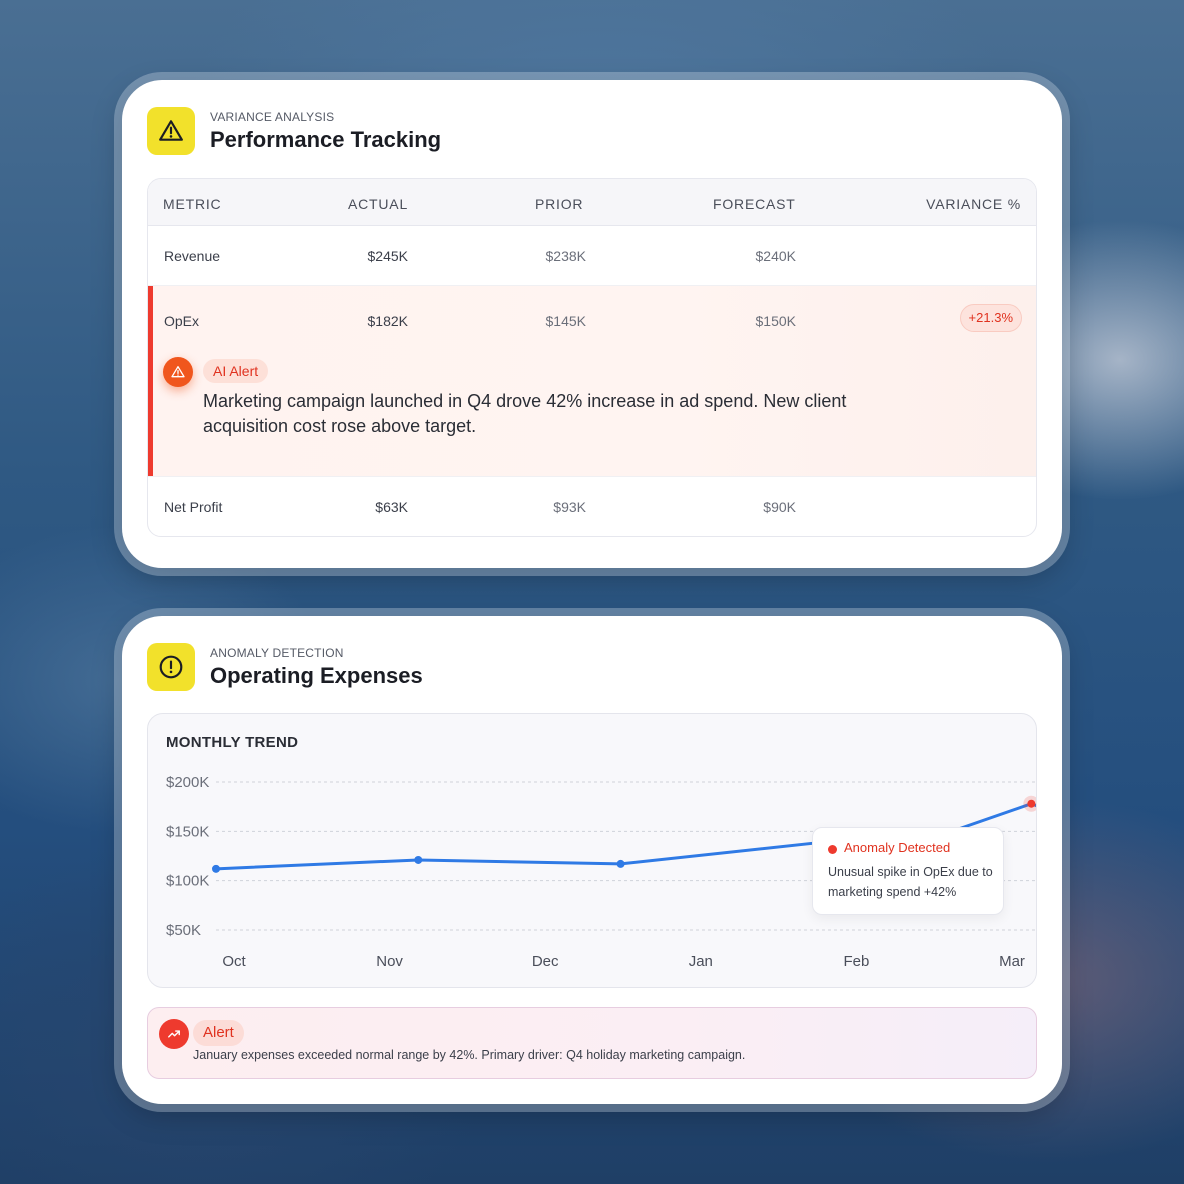 This screenshot has width=1184, height=1184. What do you see at coordinates (277, 652) in the screenshot?
I see `anomaly-kicker: ANOMALY DETECTION` at bounding box center [277, 652].